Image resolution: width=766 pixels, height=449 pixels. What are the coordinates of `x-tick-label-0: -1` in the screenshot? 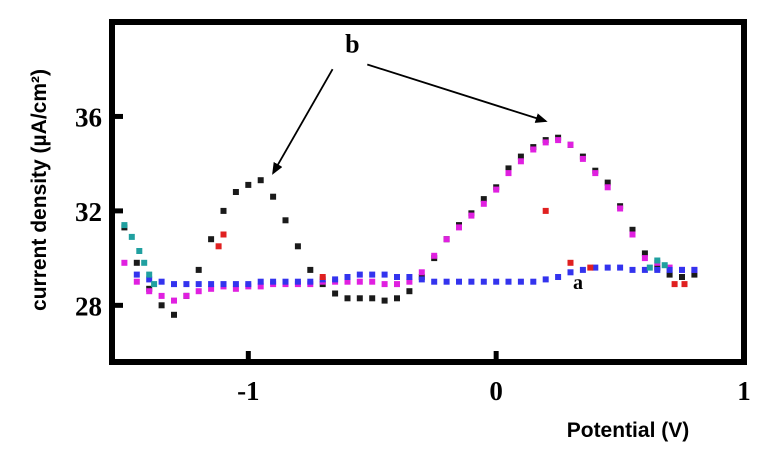 It's located at (248, 391).